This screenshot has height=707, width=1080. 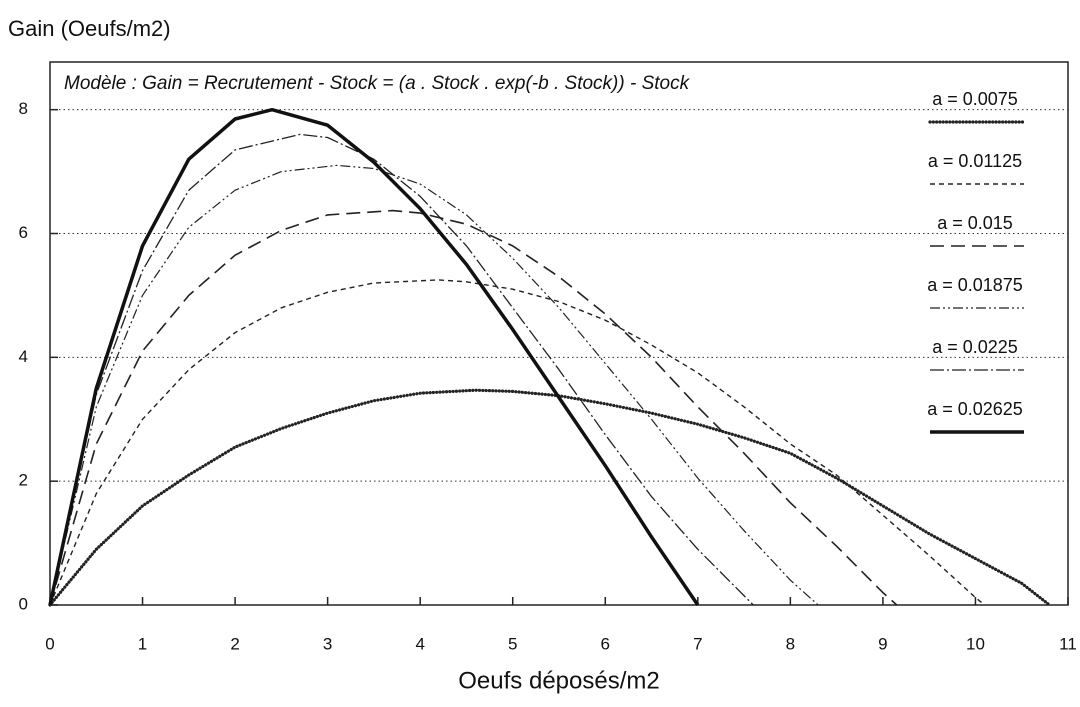 What do you see at coordinates (23, 480) in the screenshot?
I see `y-tick-label: 2` at bounding box center [23, 480].